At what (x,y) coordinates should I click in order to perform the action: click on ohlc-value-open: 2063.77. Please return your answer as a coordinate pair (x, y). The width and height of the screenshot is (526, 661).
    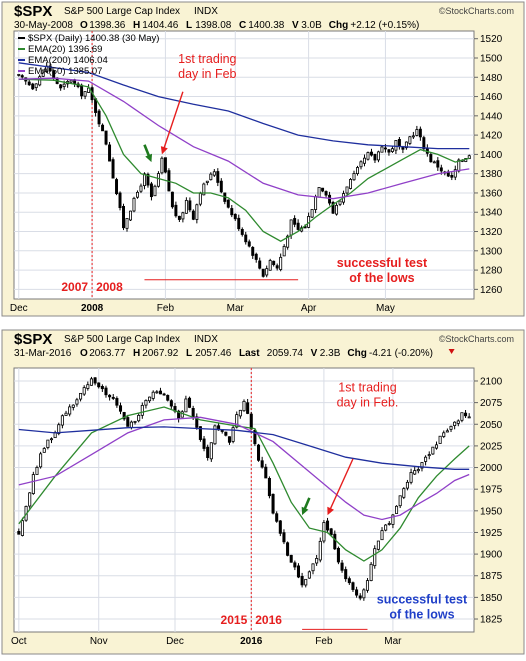
    Looking at the image, I should click on (107, 353).